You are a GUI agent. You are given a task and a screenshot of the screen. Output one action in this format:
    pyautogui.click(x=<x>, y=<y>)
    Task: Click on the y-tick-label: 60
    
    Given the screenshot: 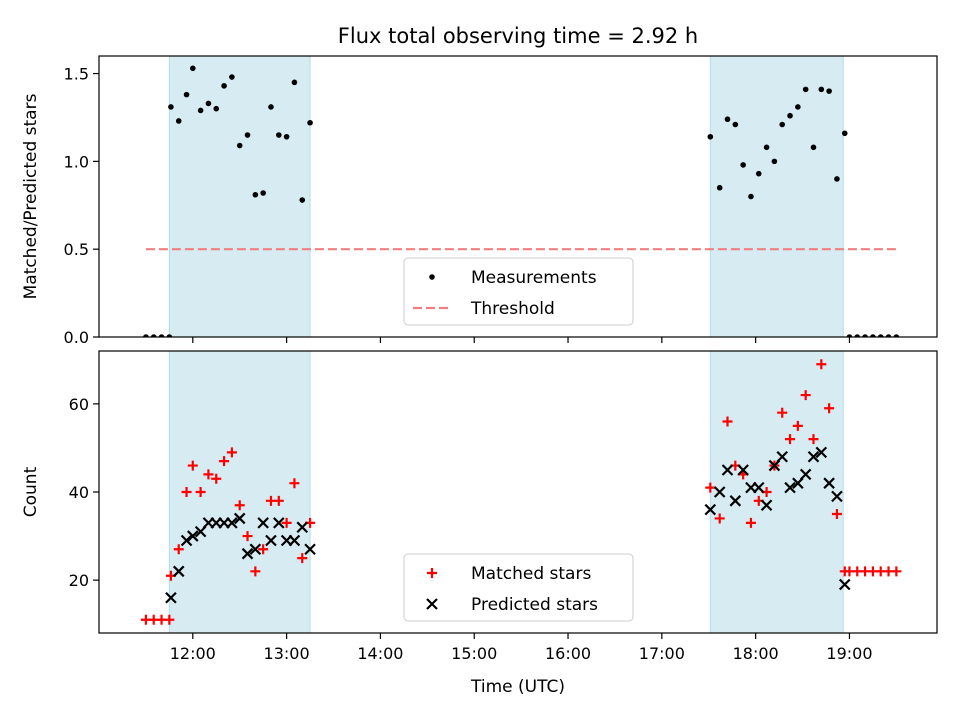 What is the action you would take?
    pyautogui.click(x=79, y=404)
    